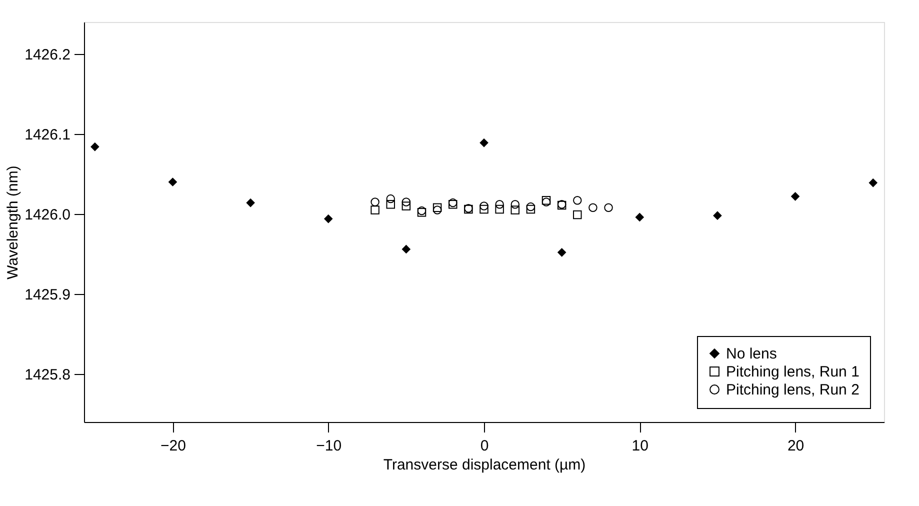 This screenshot has width=919, height=506. What do you see at coordinates (47, 215) in the screenshot?
I see `y-tick-label: 1426.0` at bounding box center [47, 215].